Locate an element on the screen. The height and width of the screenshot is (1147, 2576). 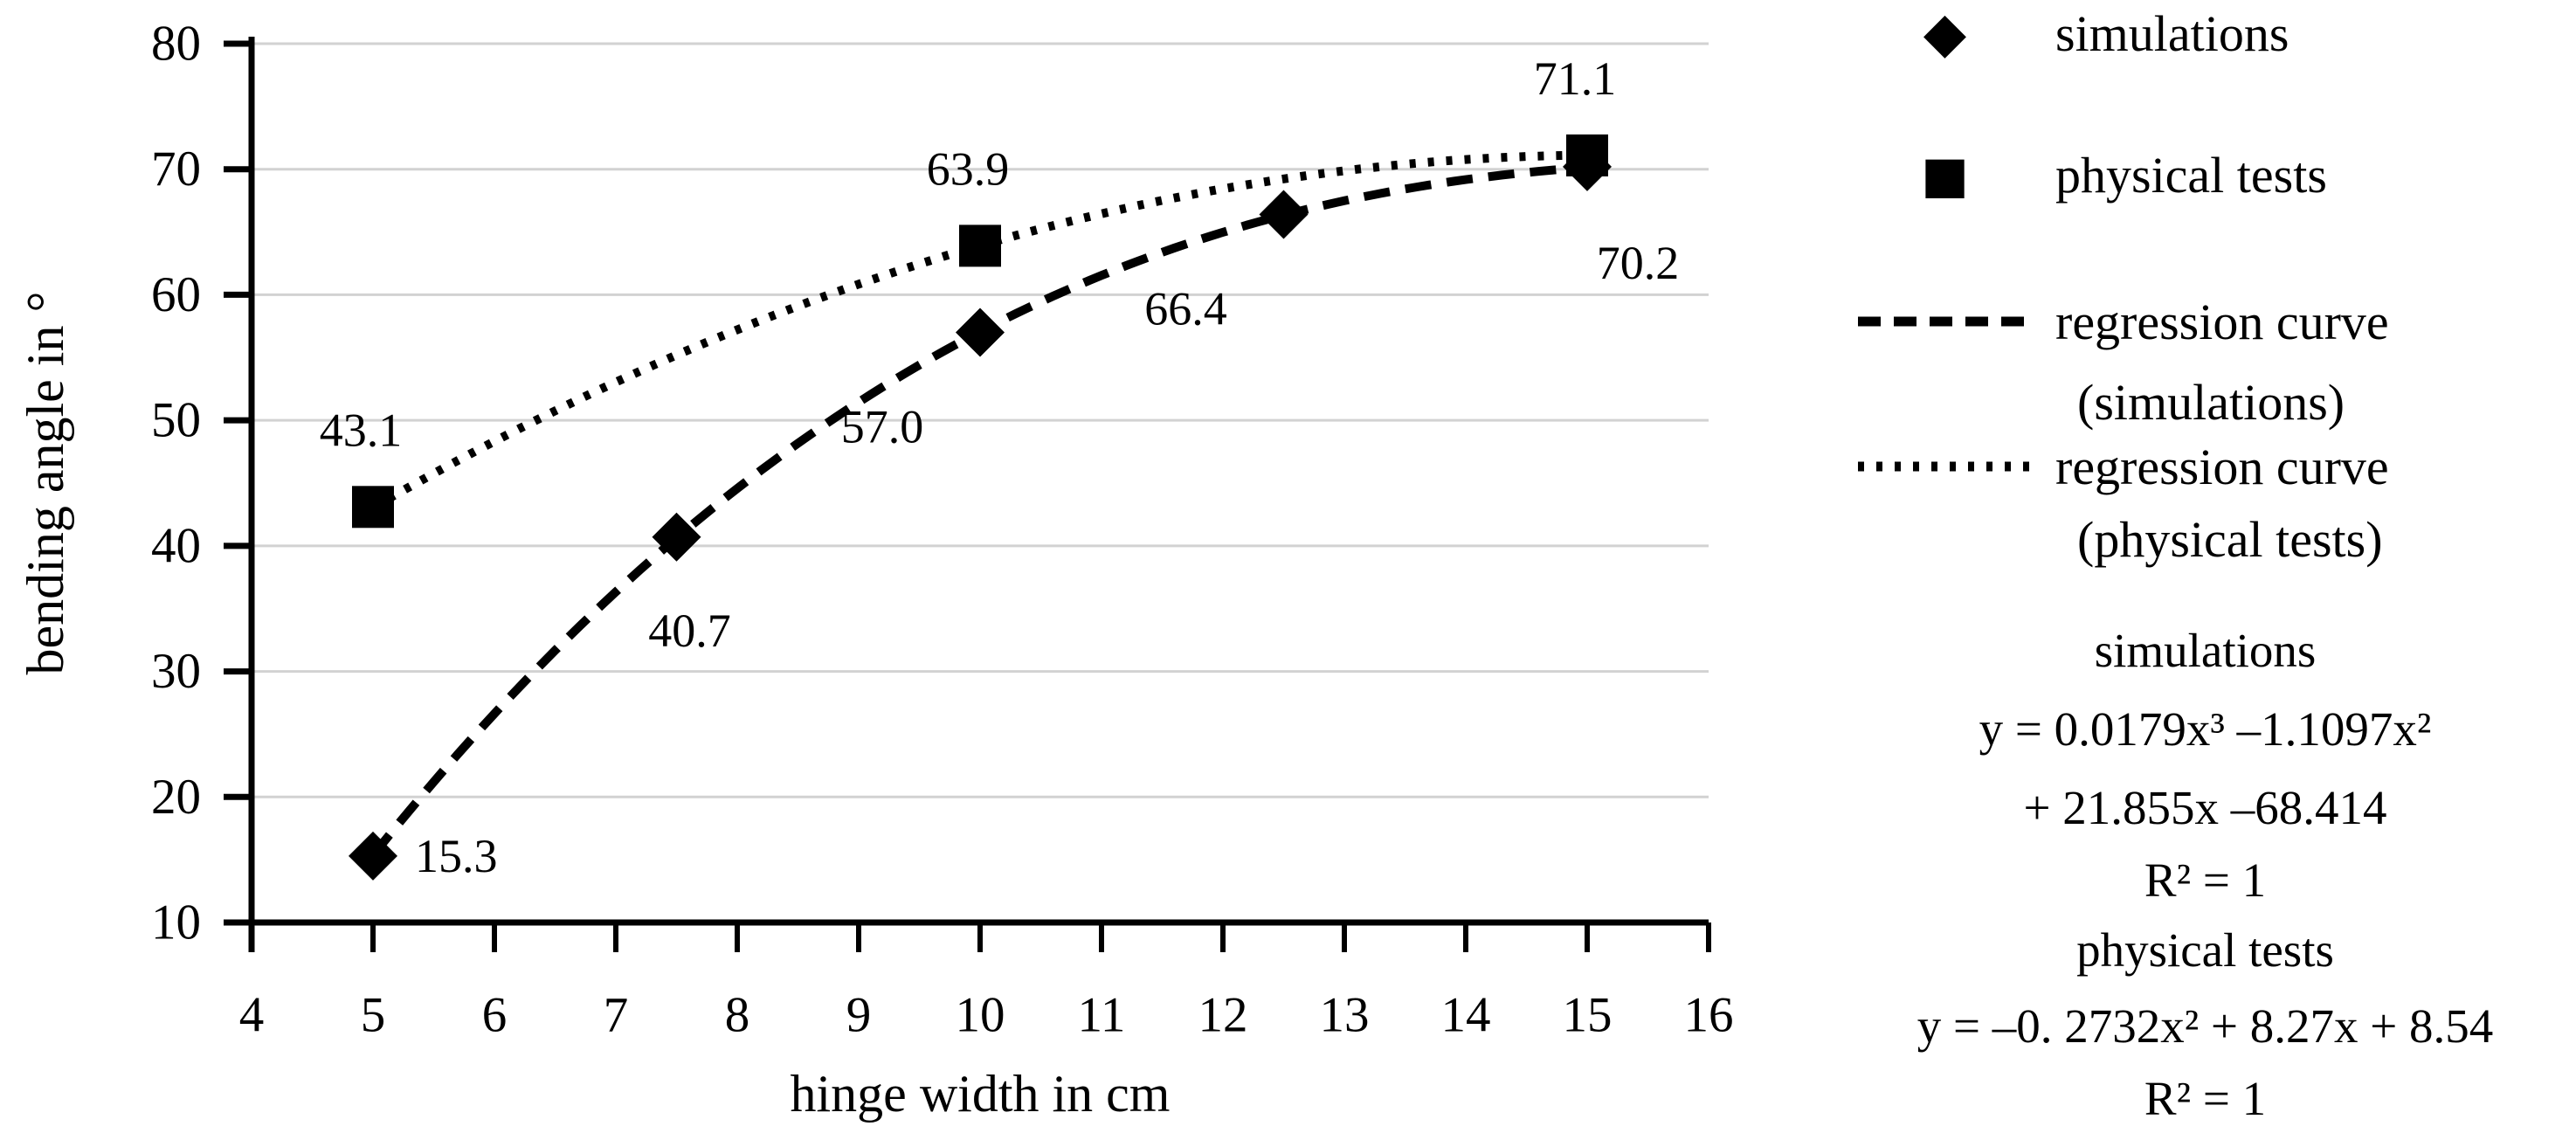
x-axis-title: hinge width in cm is located at coordinates (981, 1094).